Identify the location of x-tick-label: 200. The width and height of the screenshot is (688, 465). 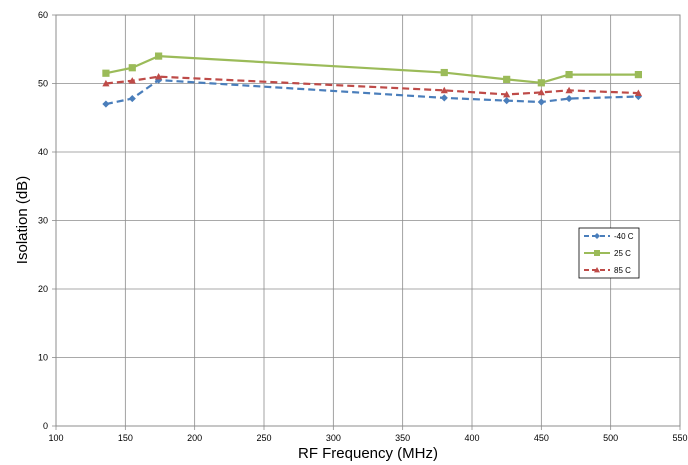
(194, 438).